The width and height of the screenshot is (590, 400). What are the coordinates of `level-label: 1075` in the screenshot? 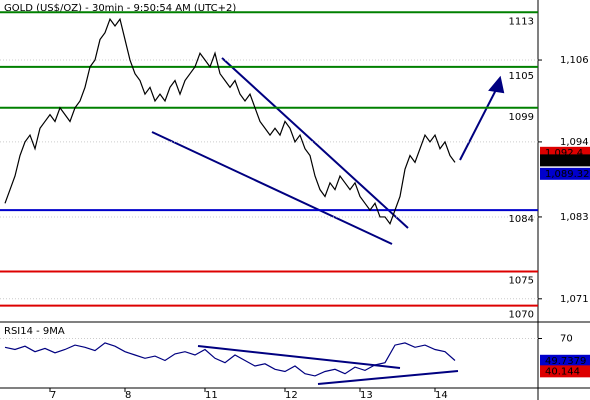 It's located at (521, 281).